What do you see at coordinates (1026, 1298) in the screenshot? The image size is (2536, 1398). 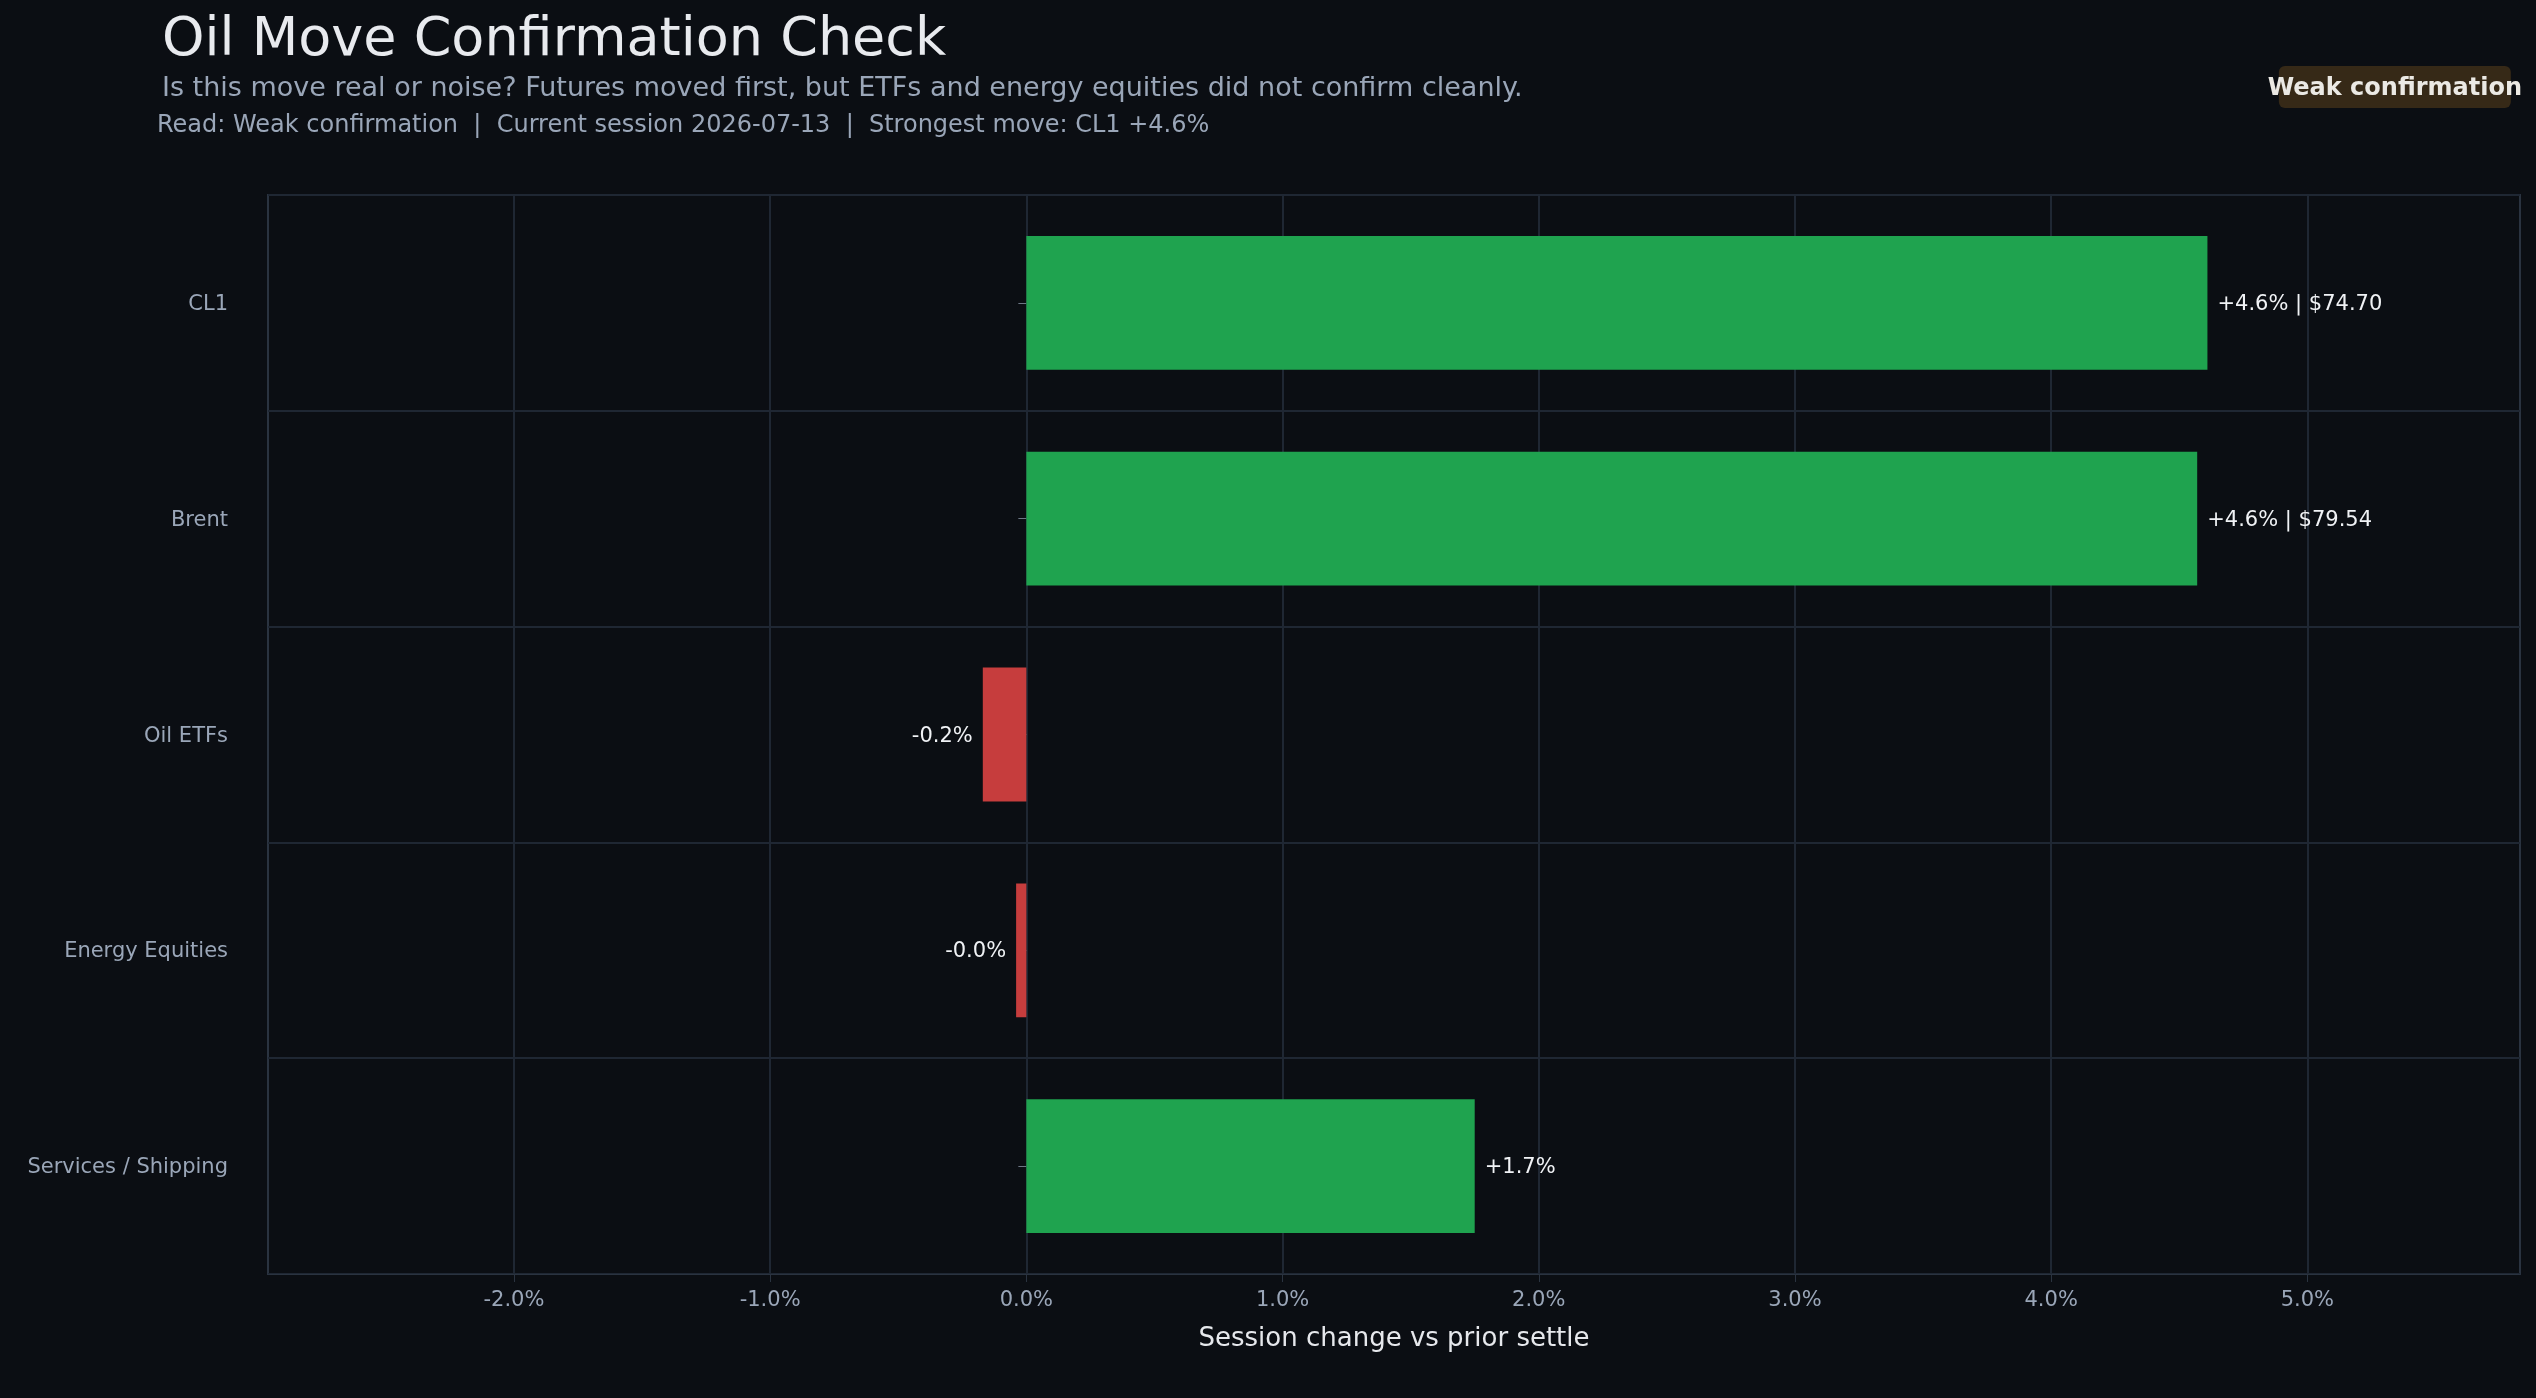 I see `x-tick-label: 0.0%` at bounding box center [1026, 1298].